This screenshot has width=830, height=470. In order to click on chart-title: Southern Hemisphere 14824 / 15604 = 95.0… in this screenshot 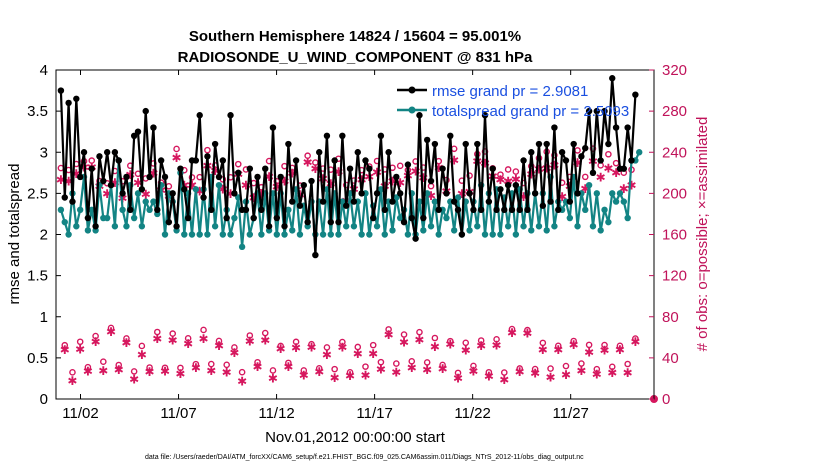, I will do `click(355, 36)`.